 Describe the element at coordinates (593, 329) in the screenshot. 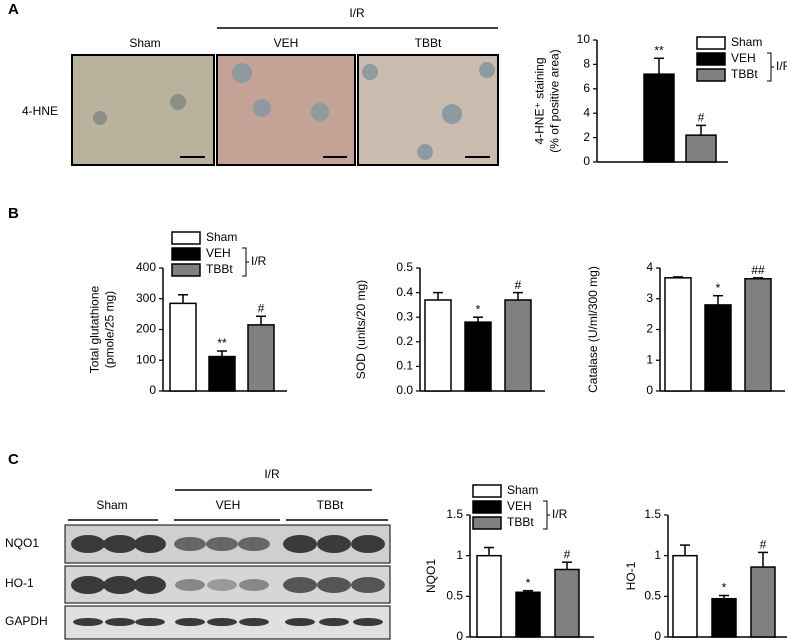

I see `y-axis-label: Catalase (U/ml/300 mg)` at that location.